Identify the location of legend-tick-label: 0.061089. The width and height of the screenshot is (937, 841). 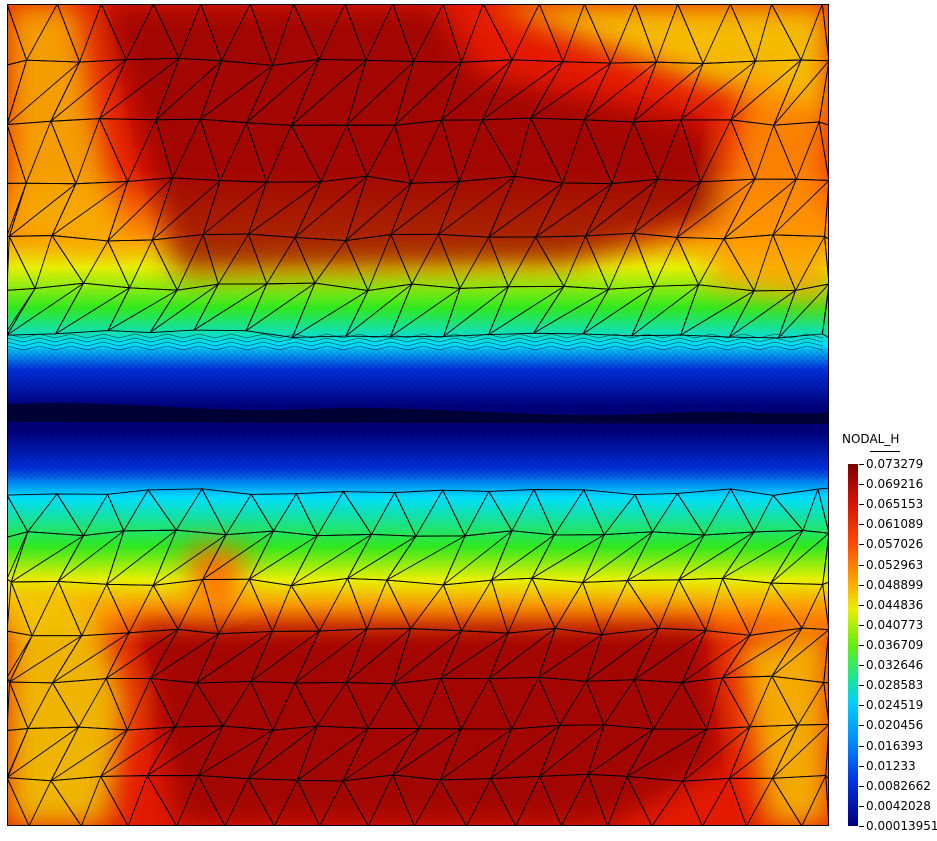
(895, 524).